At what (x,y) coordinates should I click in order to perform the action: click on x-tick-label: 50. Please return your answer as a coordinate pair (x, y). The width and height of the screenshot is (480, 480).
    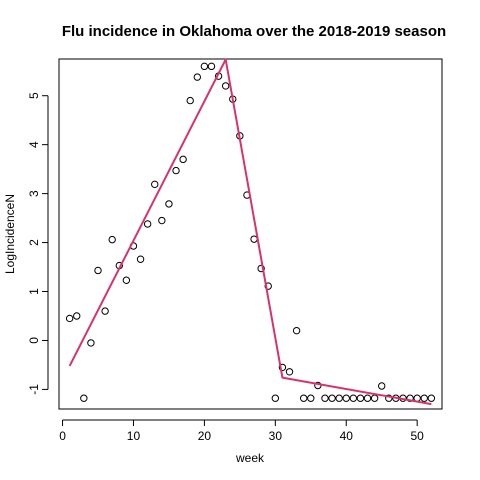
    Looking at the image, I should click on (417, 436).